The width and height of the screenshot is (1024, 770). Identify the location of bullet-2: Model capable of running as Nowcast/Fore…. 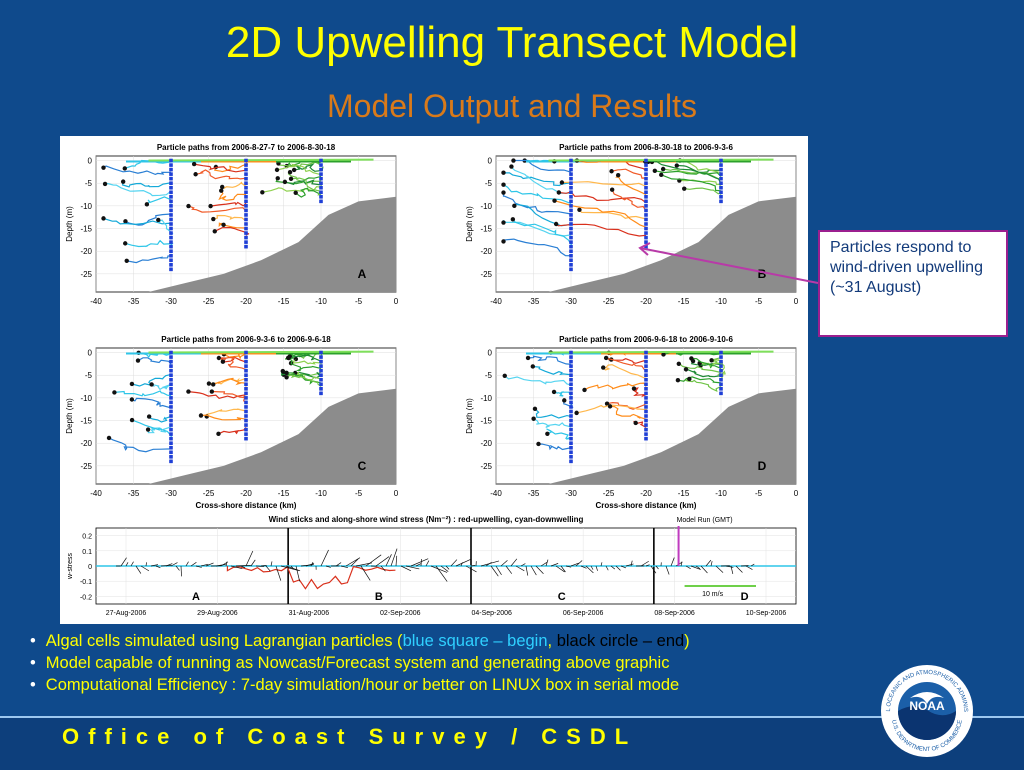
(460, 663).